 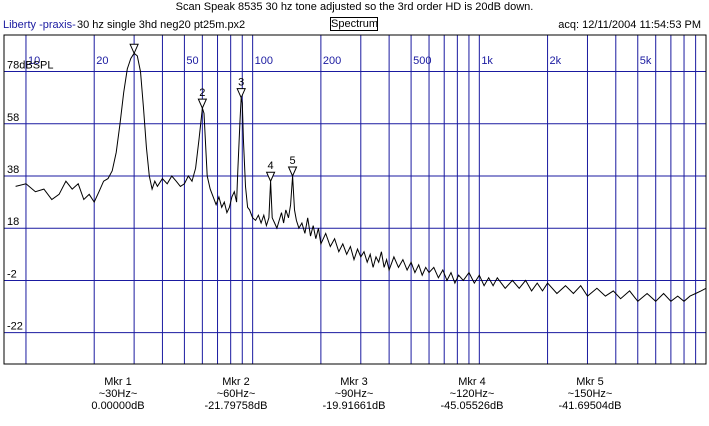 I want to click on y-tick-label: -2, so click(x=12, y=274).